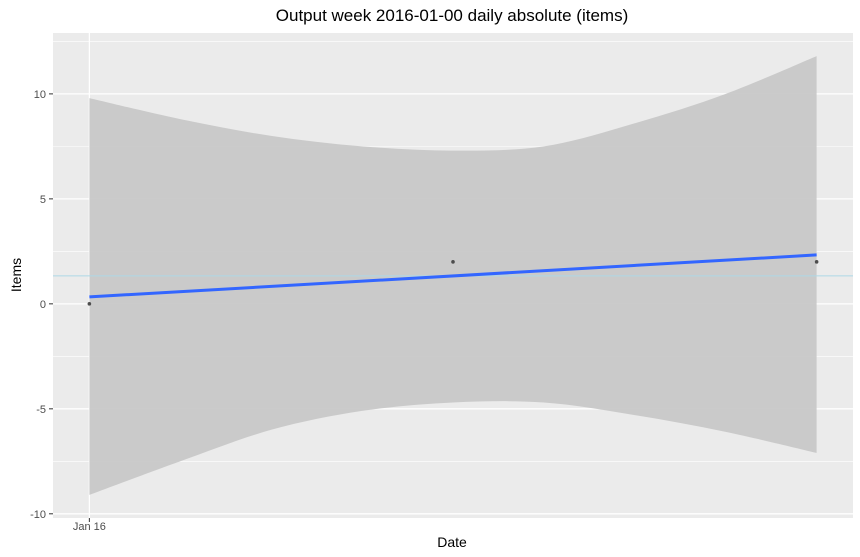  I want to click on lines-layer, so click(453, 276).